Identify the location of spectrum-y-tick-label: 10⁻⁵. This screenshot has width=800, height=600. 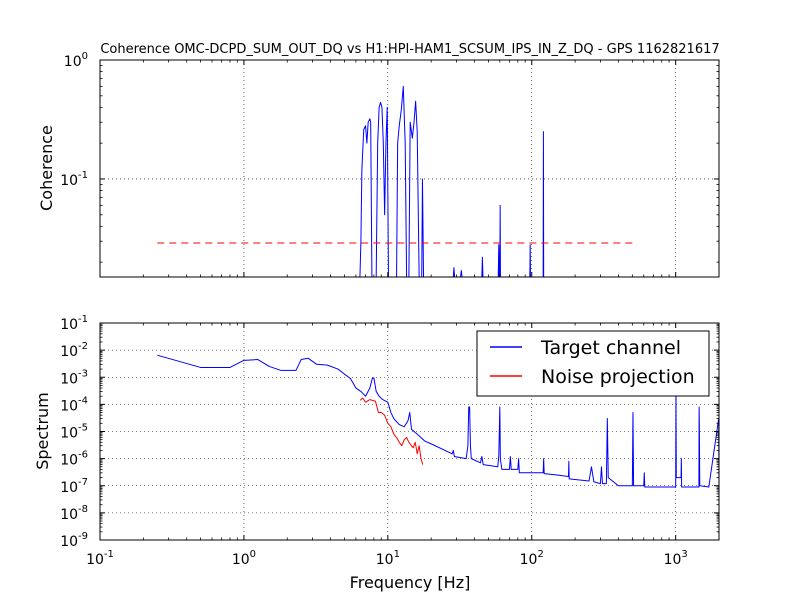
(74, 432).